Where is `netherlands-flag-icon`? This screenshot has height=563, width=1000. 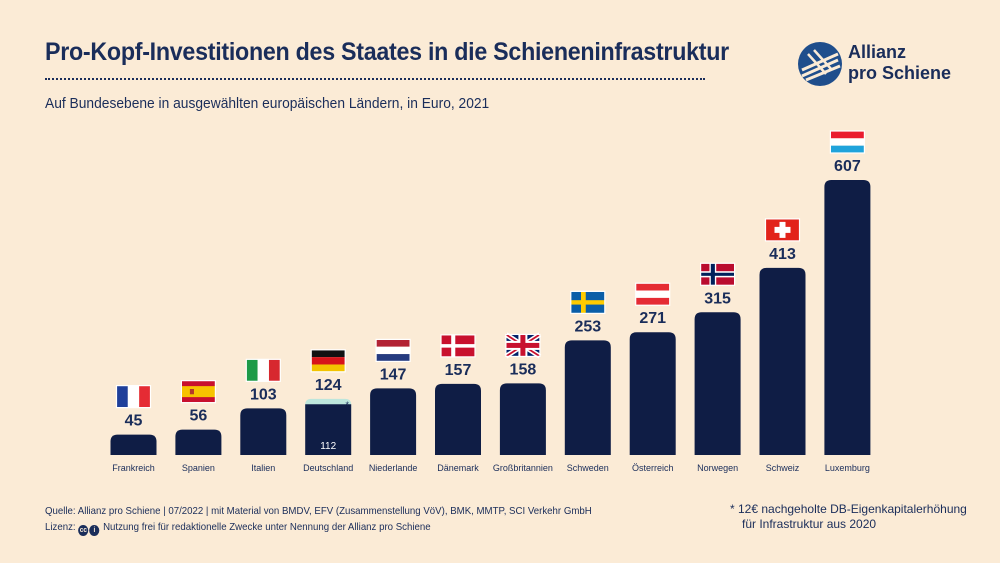
netherlands-flag-icon is located at coordinates (393, 350).